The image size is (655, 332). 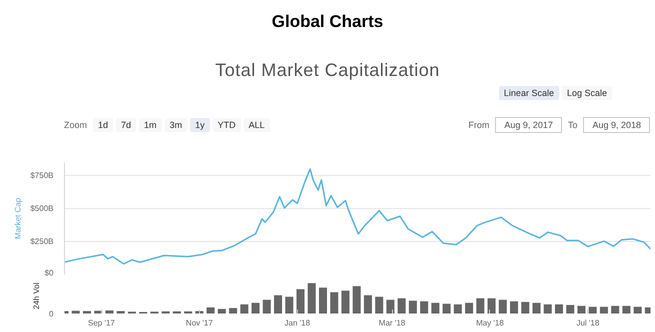 I want to click on y-tick-label: $500B, so click(x=42, y=209).